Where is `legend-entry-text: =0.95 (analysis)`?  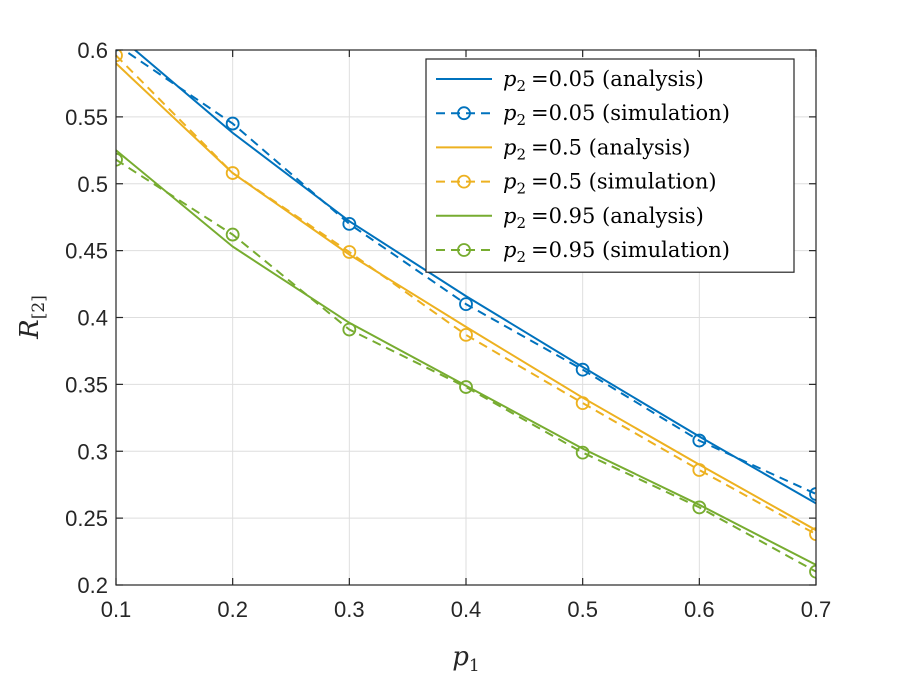
legend-entry-text: =0.95 (analysis) is located at coordinates (617, 216).